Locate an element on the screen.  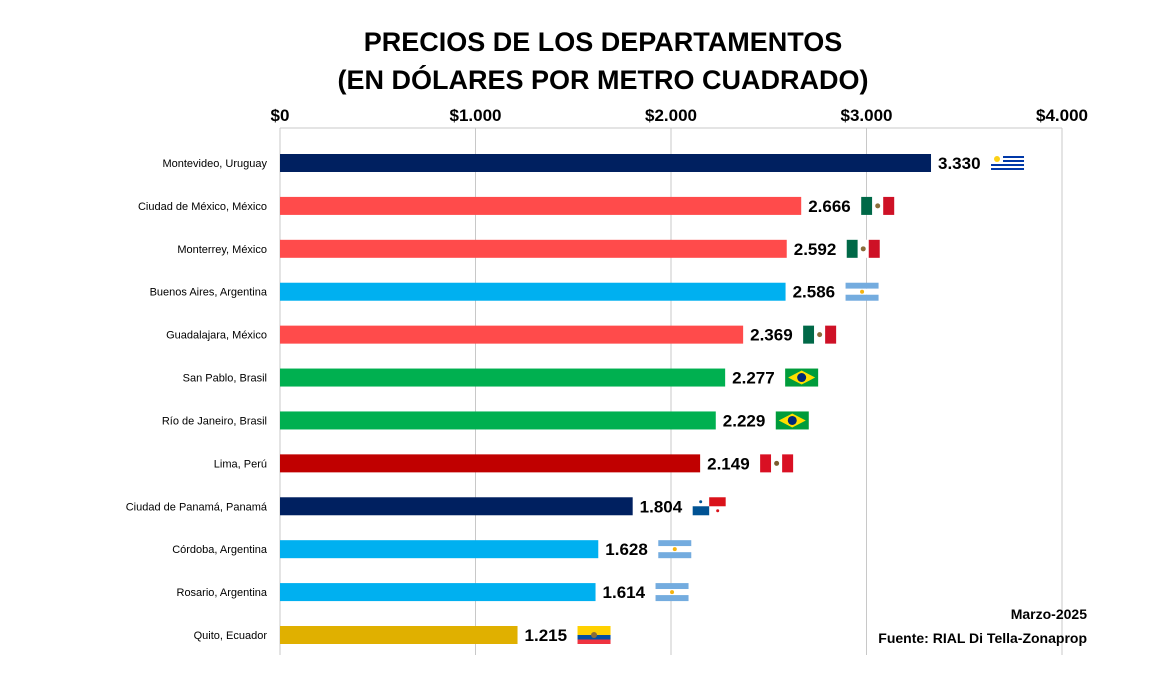
data-label: 1.614 is located at coordinates (624, 592).